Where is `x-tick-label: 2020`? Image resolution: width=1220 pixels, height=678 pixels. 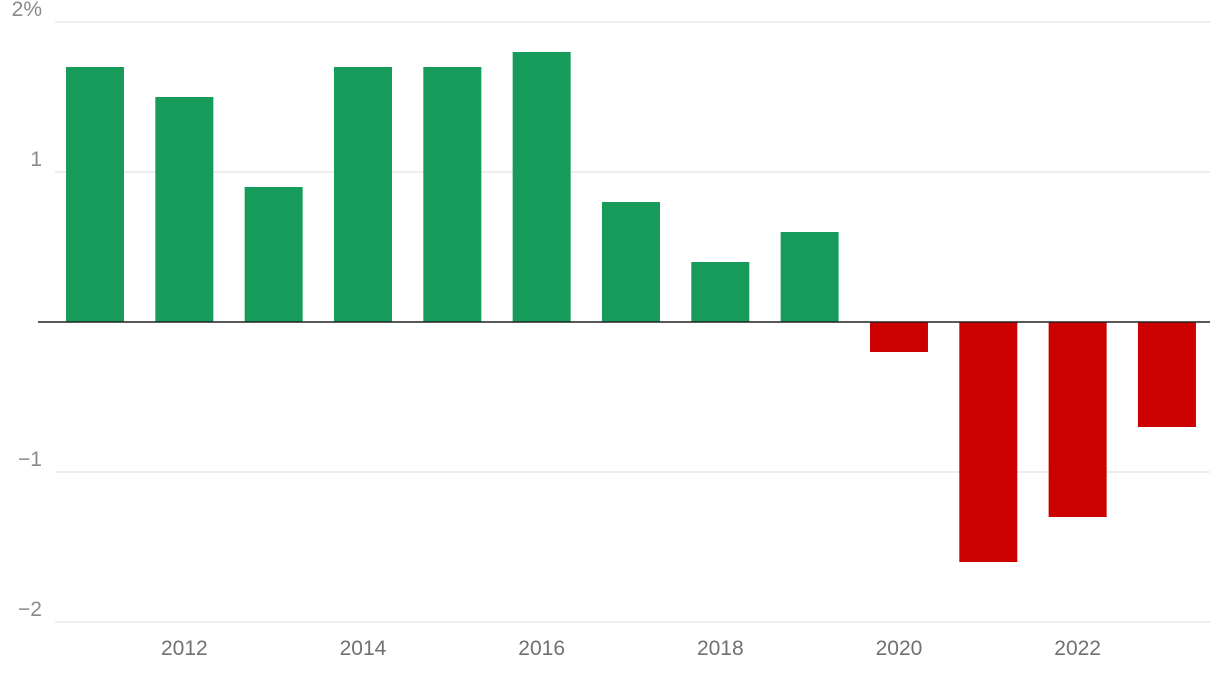 x-tick-label: 2020 is located at coordinates (899, 648).